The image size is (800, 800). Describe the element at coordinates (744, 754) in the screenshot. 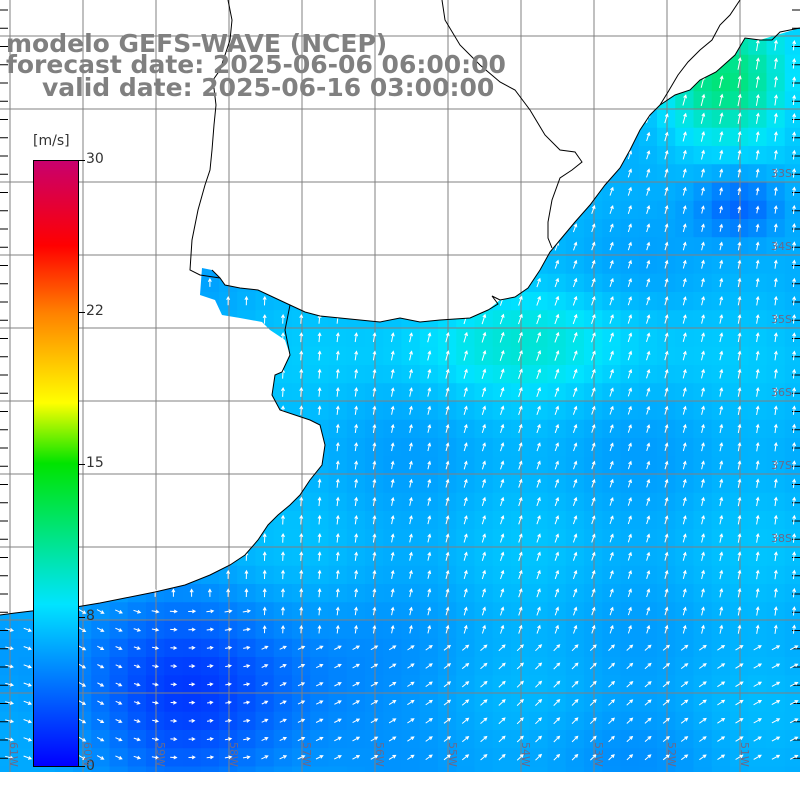

I see `lon-label: 51W` at that location.